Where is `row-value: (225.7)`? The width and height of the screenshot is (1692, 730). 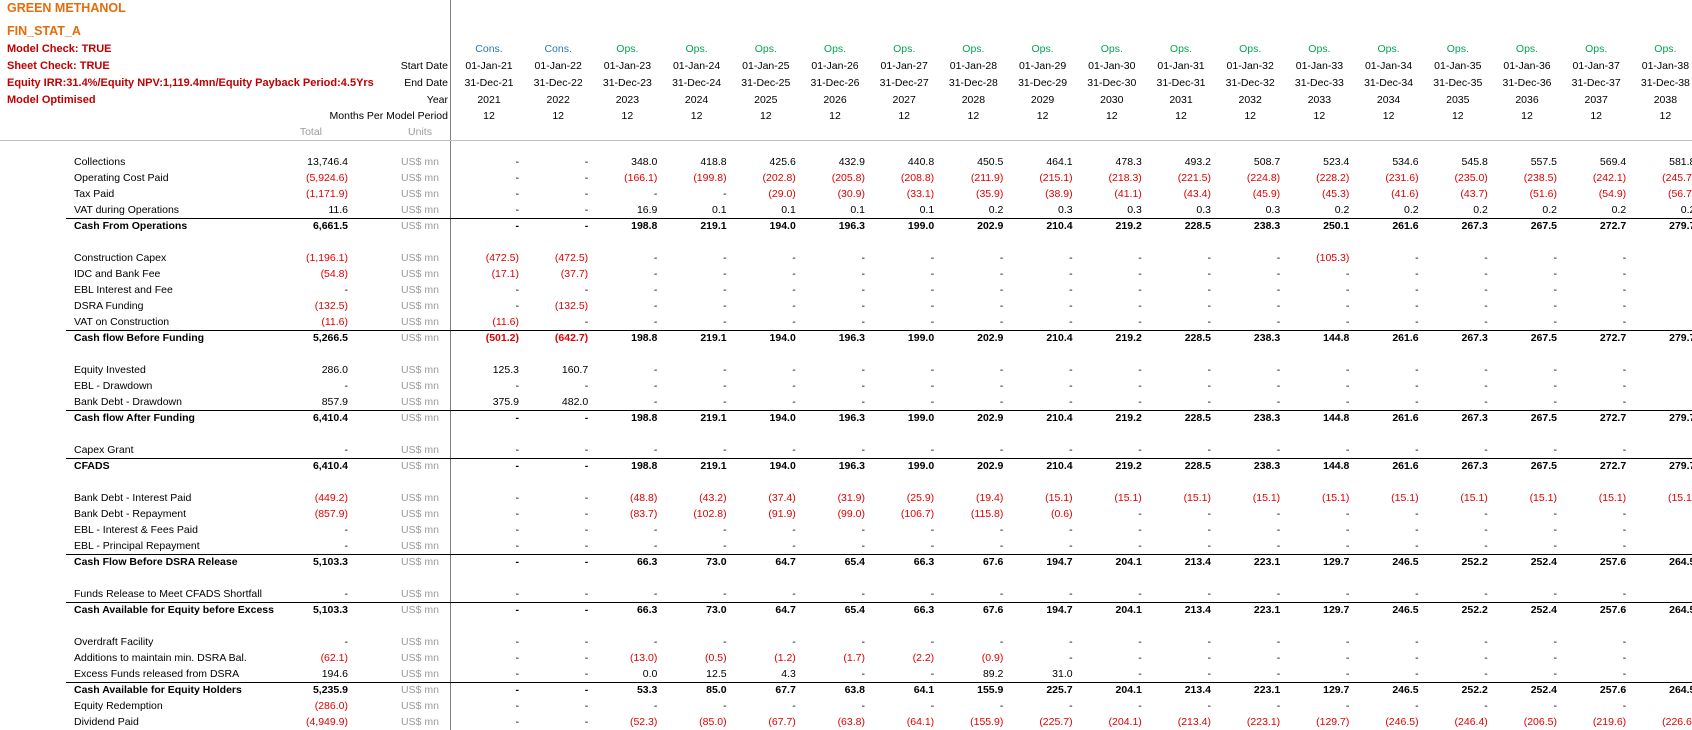
row-value: (225.7) is located at coordinates (1056, 722).